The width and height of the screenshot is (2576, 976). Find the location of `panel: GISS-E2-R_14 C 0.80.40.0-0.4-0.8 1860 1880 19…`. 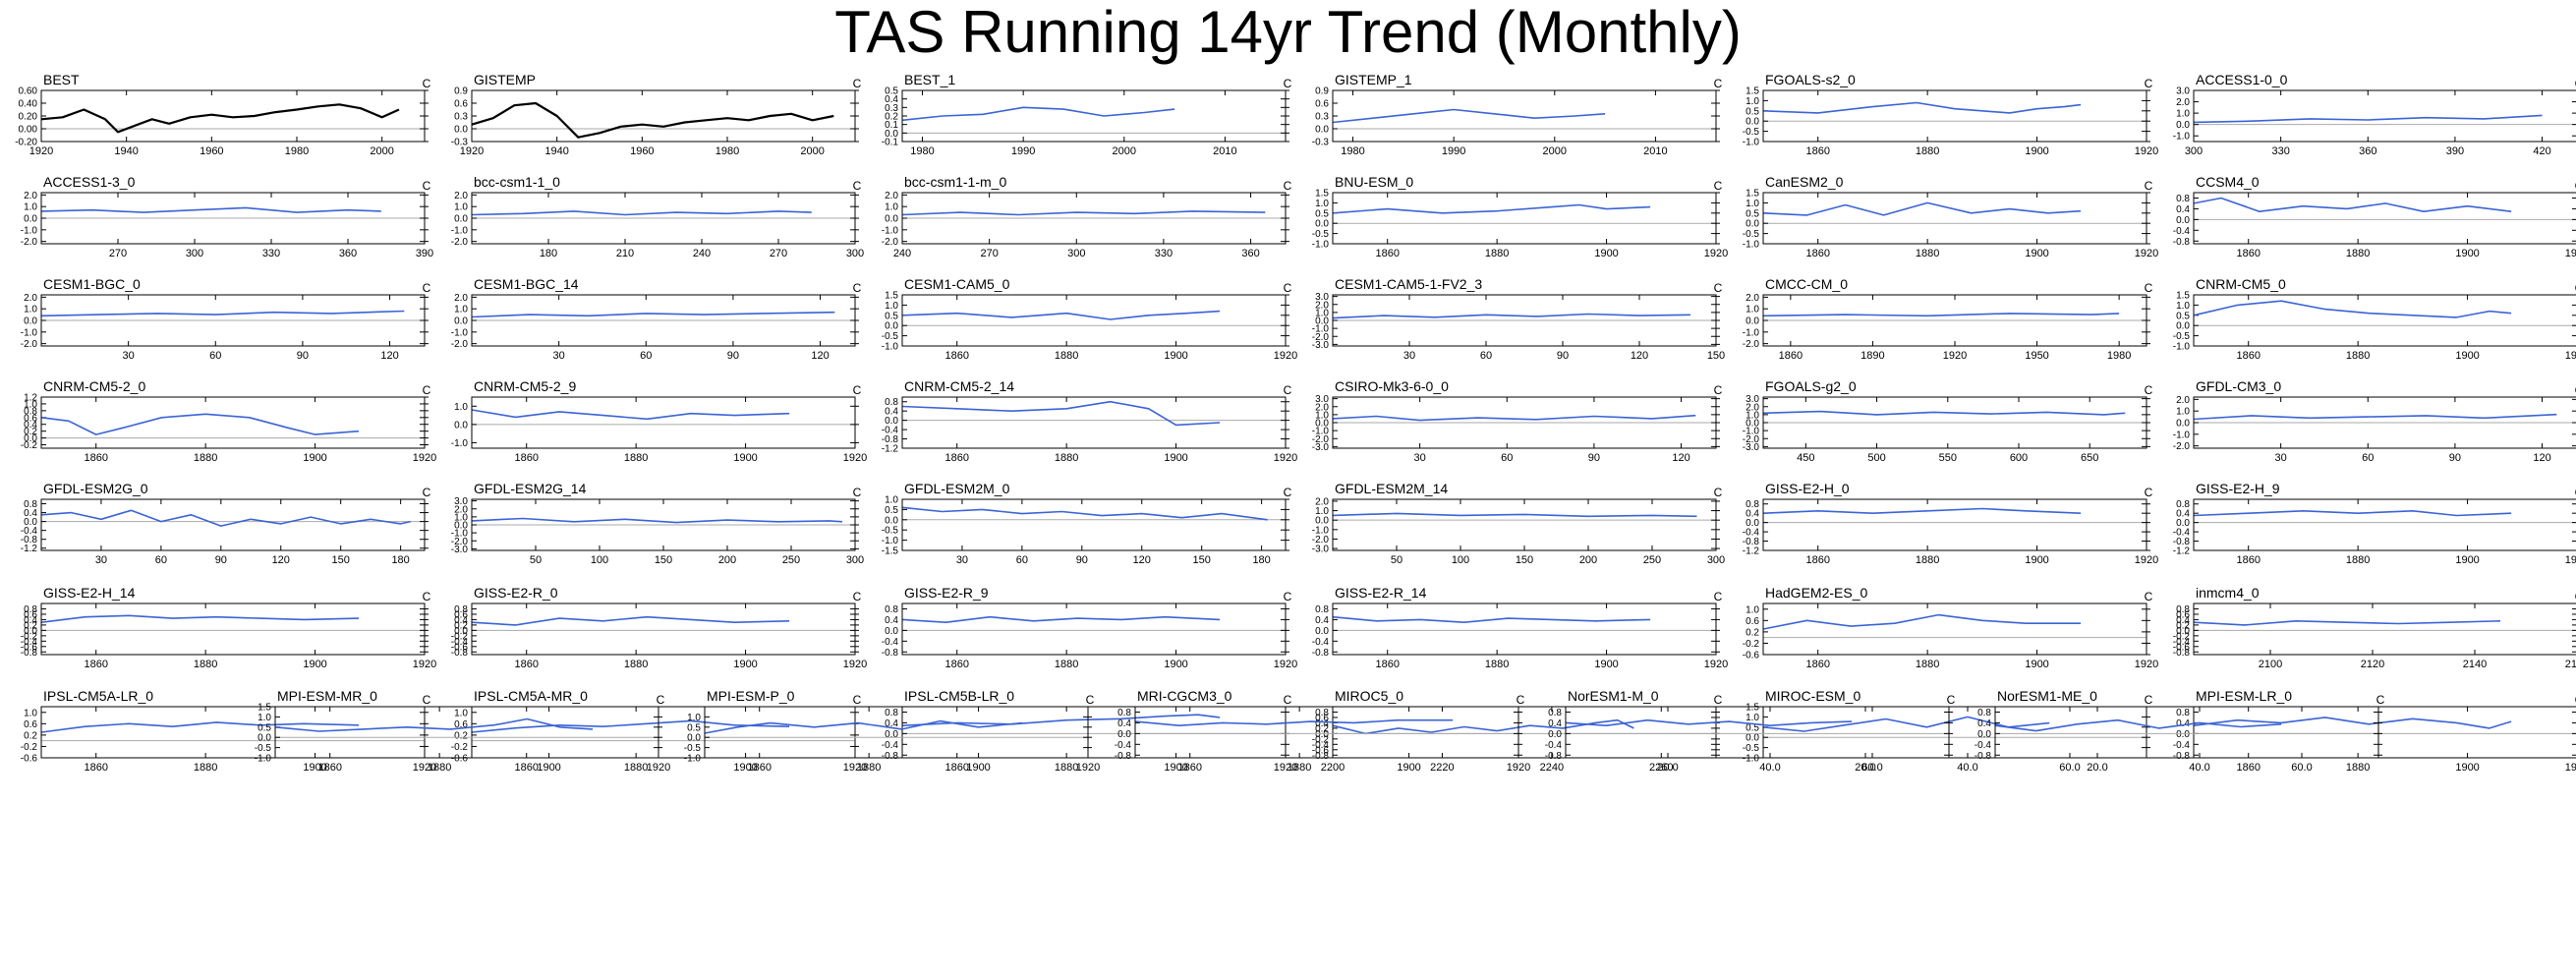

panel: GISS-E2-R_14 C 0.80.40.0-0.4-0.8 1860 1880 19… is located at coordinates (1520, 627).